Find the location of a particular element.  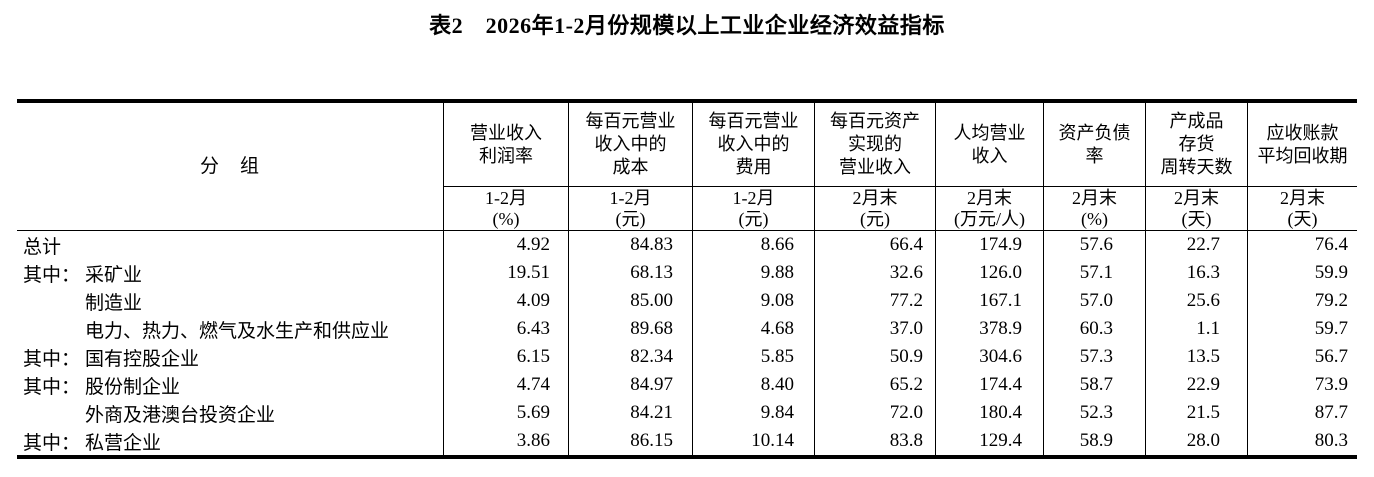

value-cell: 4.68 is located at coordinates (753, 329).